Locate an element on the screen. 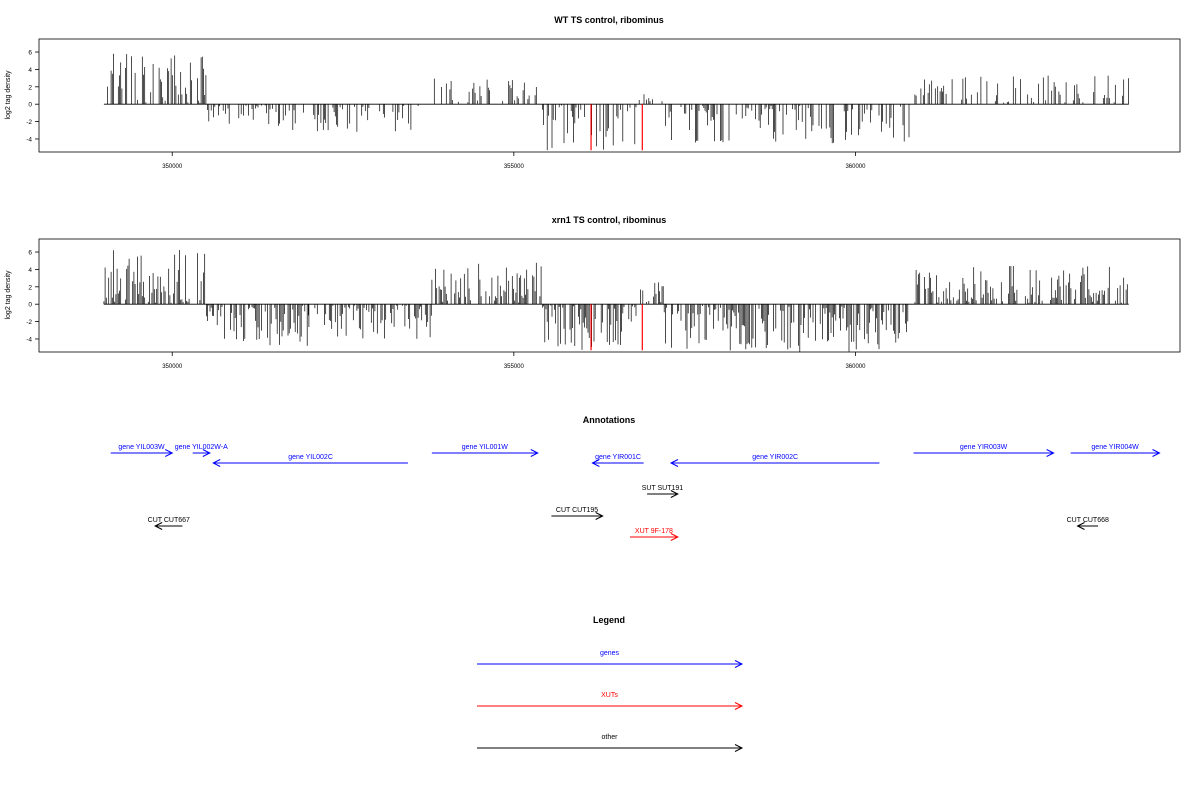  annotation-feature: gene YIL002W-A is located at coordinates (201, 450).